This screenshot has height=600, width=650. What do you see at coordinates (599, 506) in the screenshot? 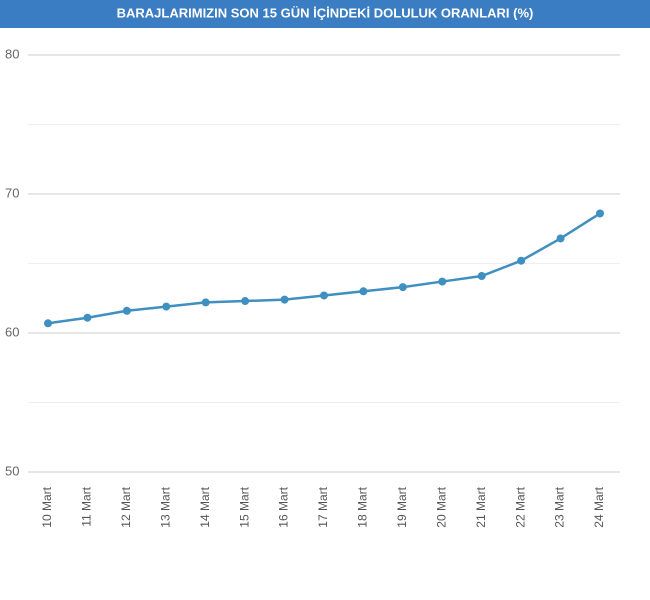
I see `x-tick-label: 24 Mart` at bounding box center [599, 506].